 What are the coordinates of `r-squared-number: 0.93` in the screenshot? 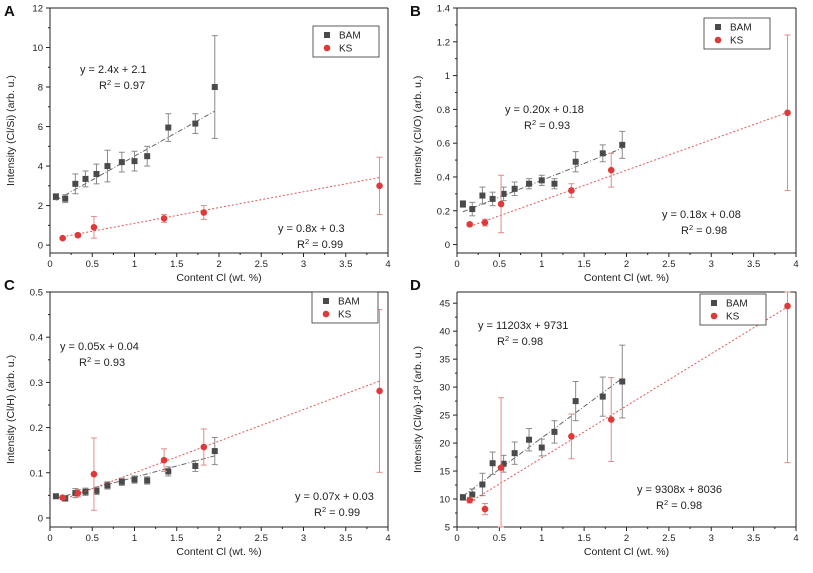 It's located at (559, 126).